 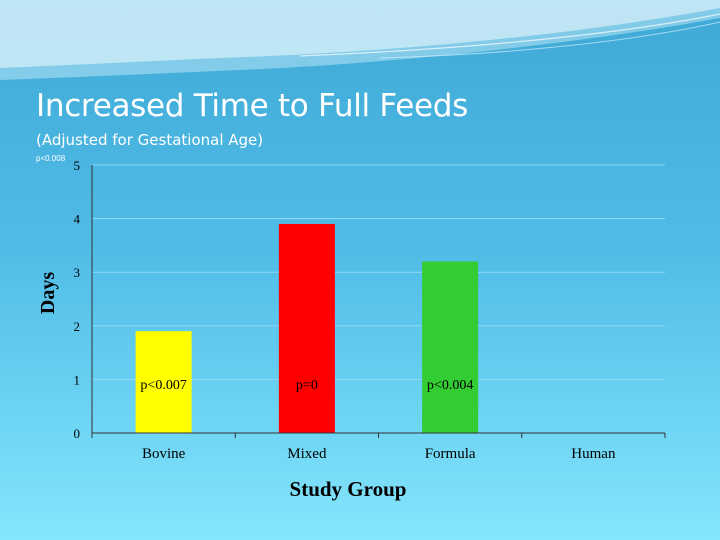 I want to click on x-tick-label: Formula, so click(x=450, y=454).